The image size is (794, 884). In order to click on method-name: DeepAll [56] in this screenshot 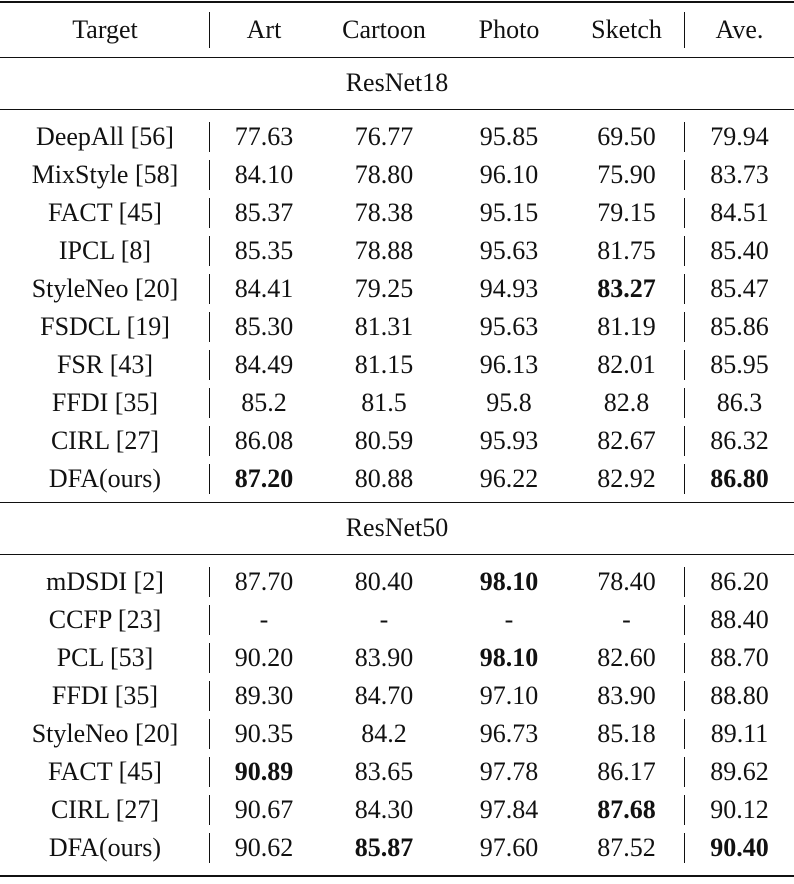, I will do `click(105, 137)`.